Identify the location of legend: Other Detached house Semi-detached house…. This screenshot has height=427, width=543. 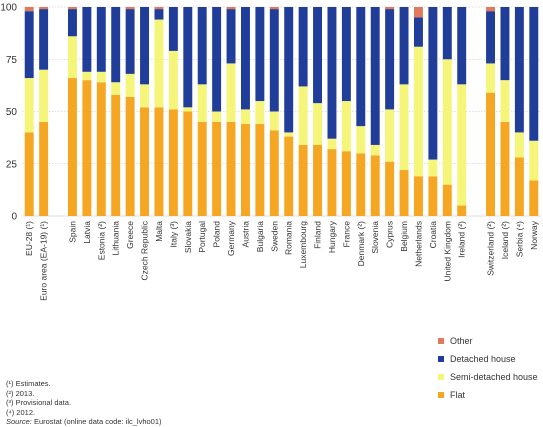
(488, 368).